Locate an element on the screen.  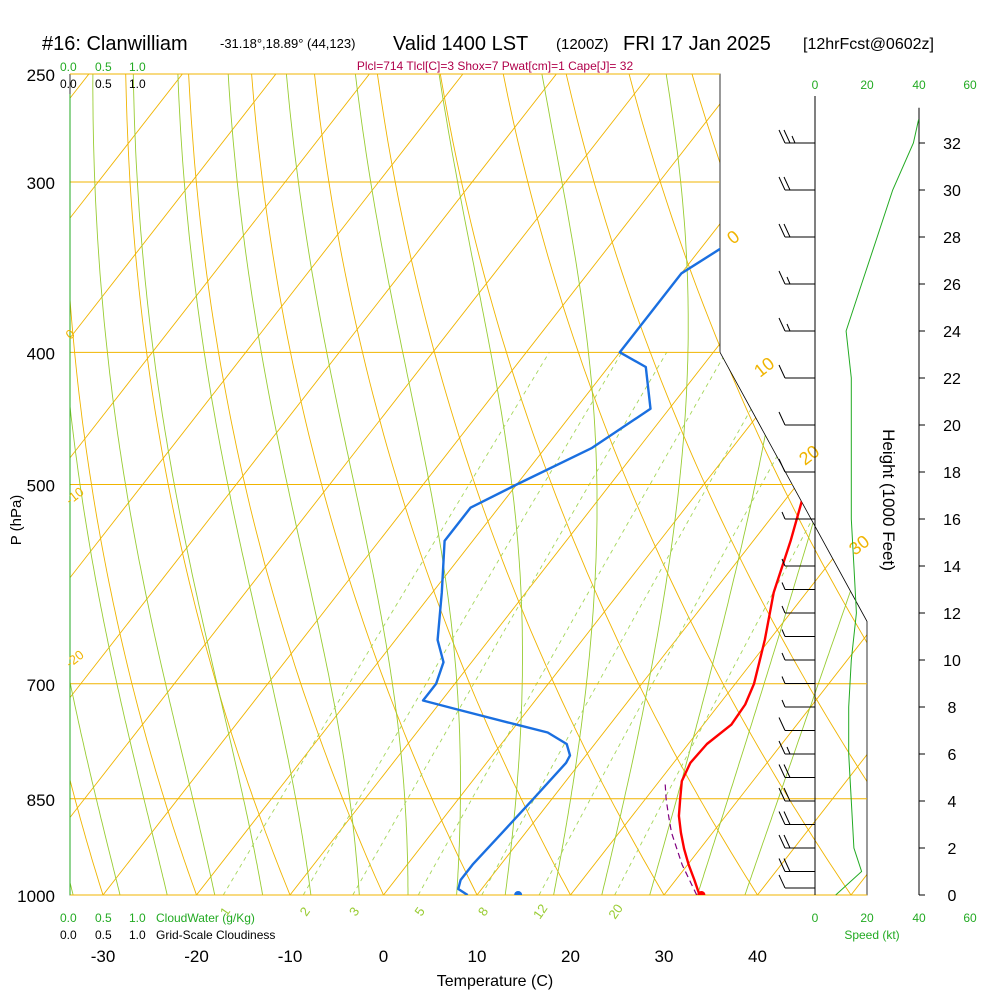
isotherm-label: -20 is located at coordinates (75, 658).